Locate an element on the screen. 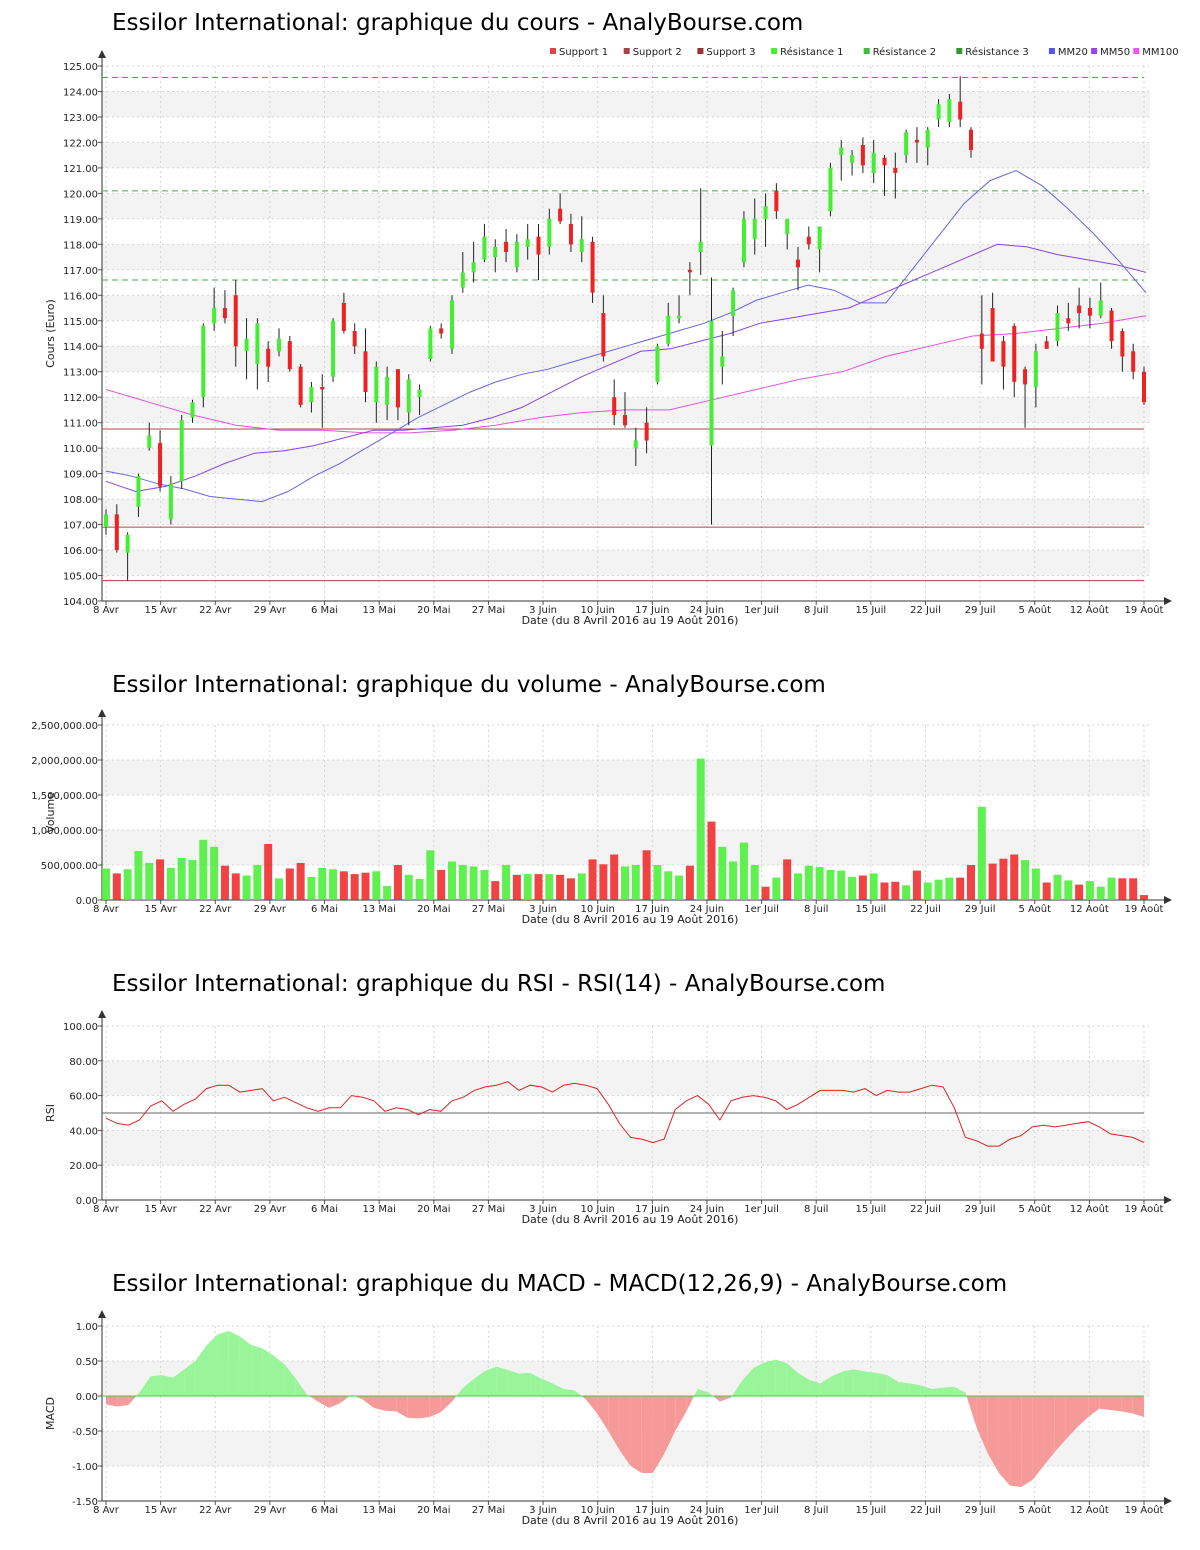  price-y-tick-label: 124.00 is located at coordinates (80, 92).